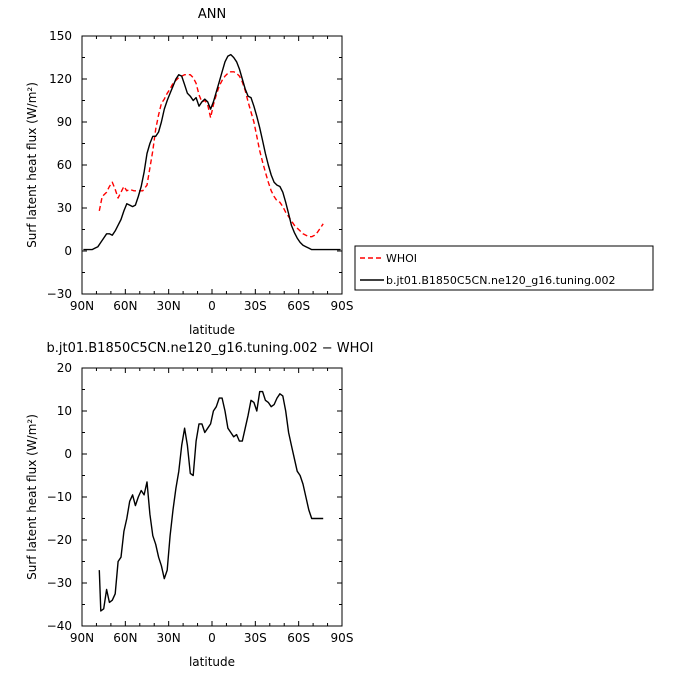 The image size is (675, 675). Describe the element at coordinates (59, 626) in the screenshot. I see `bottom-y-tick-label: −40` at that location.